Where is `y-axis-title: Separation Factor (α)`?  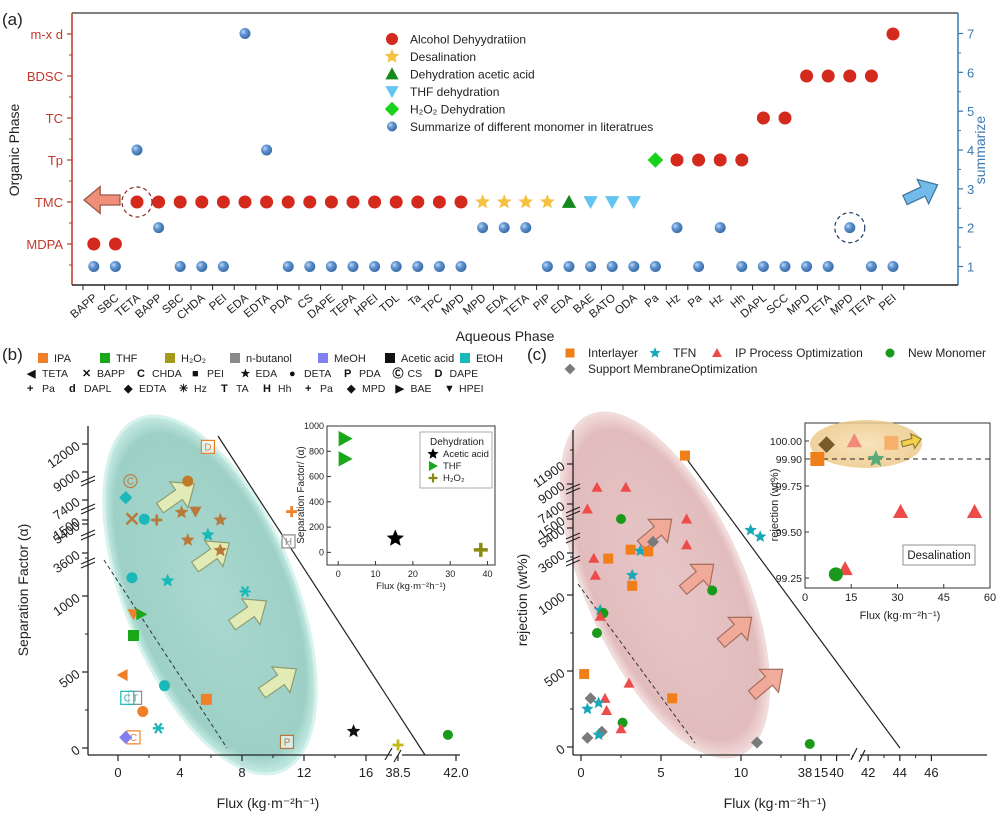
y-axis-title: Separation Factor (α) is located at coordinates (23, 590).